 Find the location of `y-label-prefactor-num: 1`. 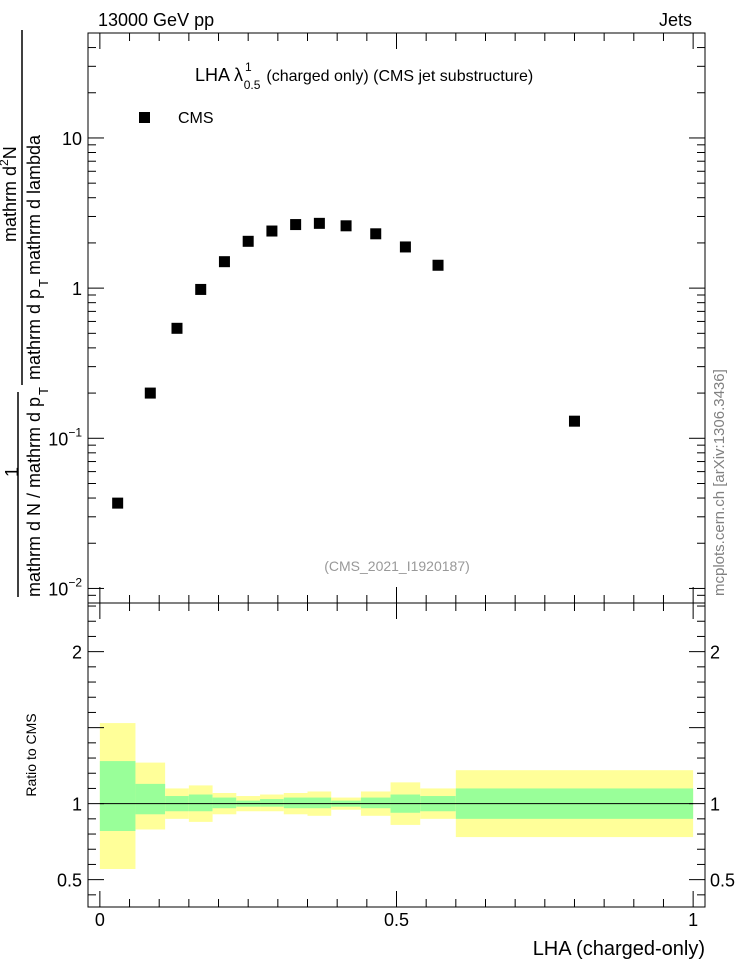

y-label-prefactor-num: 1 is located at coordinates (12, 472).